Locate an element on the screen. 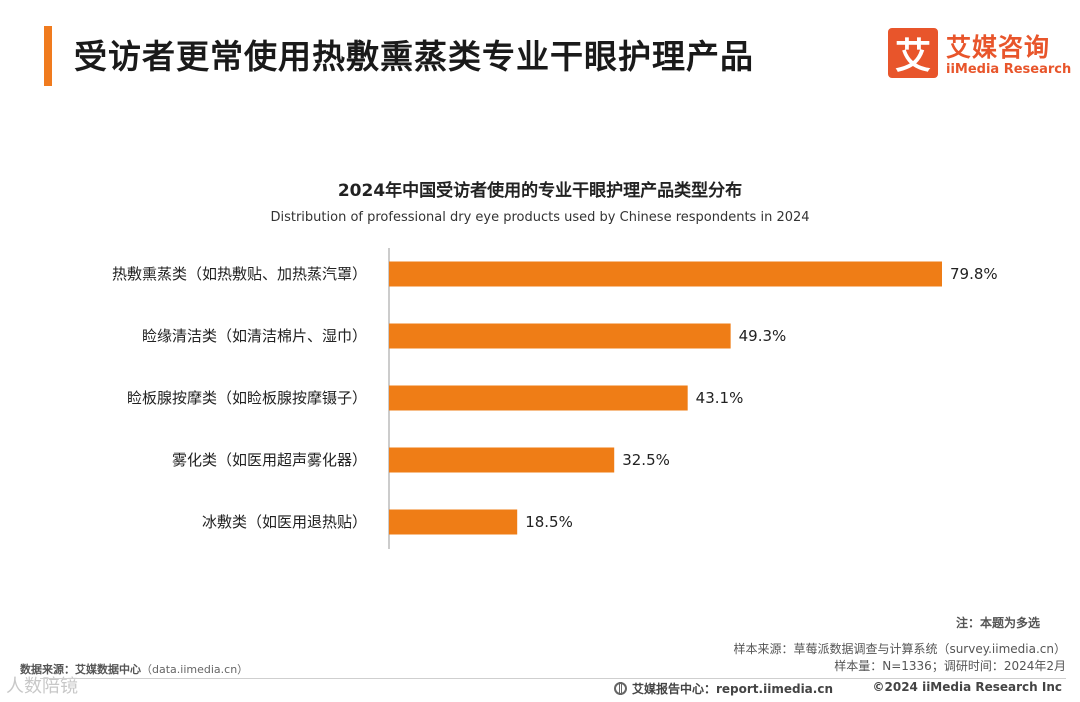  globe-icon is located at coordinates (620, 688).